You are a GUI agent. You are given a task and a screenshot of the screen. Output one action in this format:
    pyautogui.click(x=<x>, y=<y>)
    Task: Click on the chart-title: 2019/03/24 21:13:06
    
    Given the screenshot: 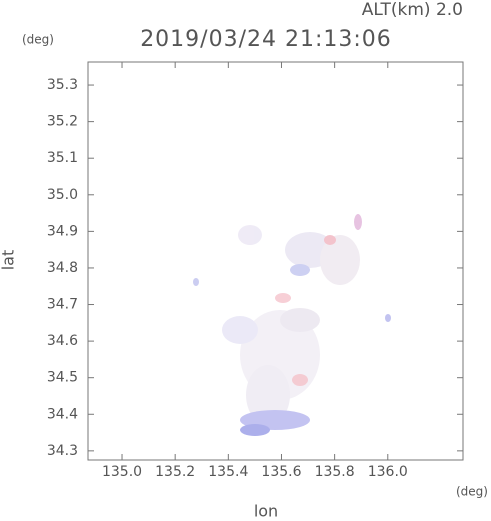 What is the action you would take?
    pyautogui.click(x=266, y=39)
    